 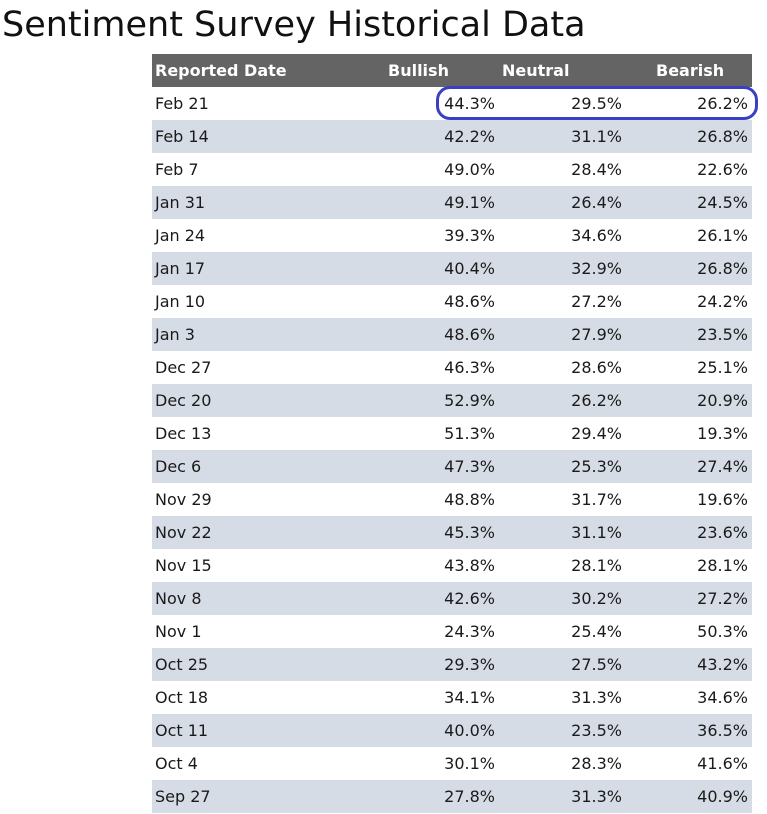 I want to click on cell-neutral: 34.6%, so click(x=596, y=235).